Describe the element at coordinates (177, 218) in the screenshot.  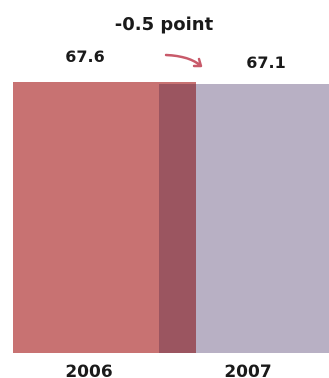
I see `bar-overlap` at that location.